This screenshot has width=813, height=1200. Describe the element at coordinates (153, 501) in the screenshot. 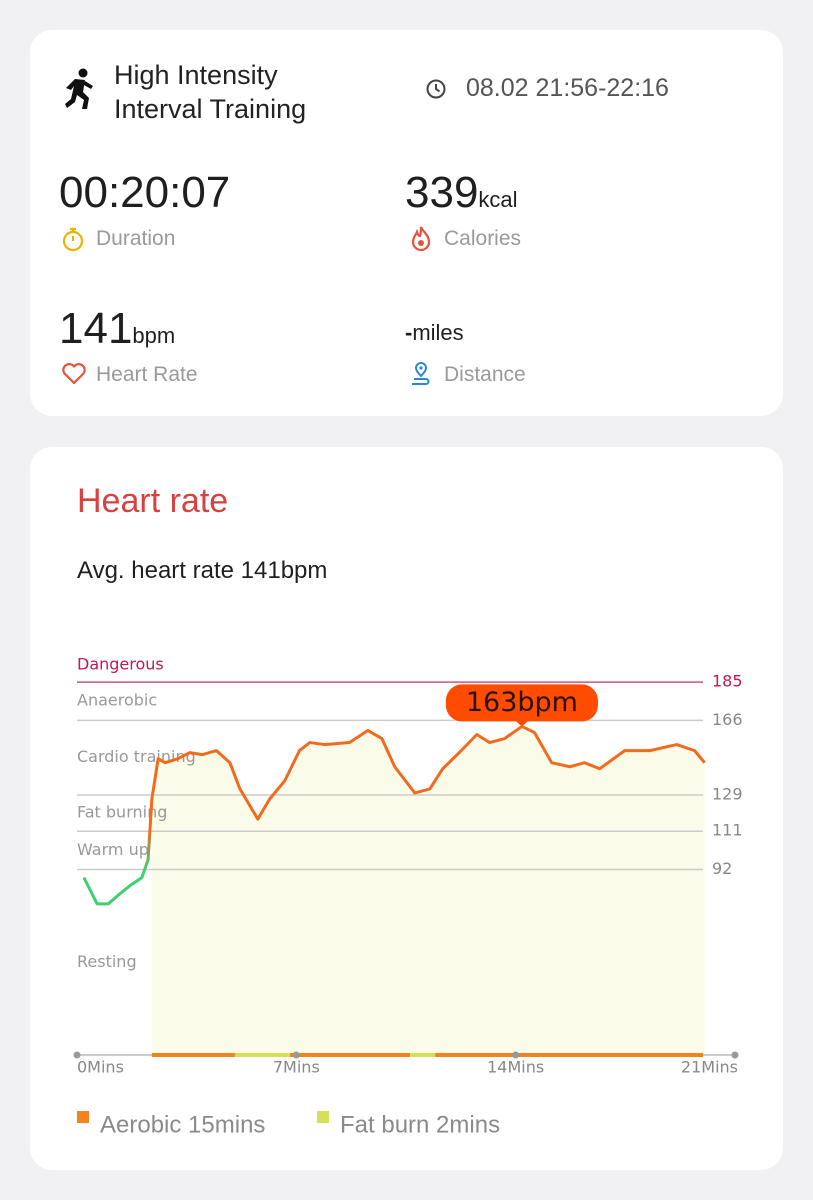

I see `card-title: Heart rate` at that location.